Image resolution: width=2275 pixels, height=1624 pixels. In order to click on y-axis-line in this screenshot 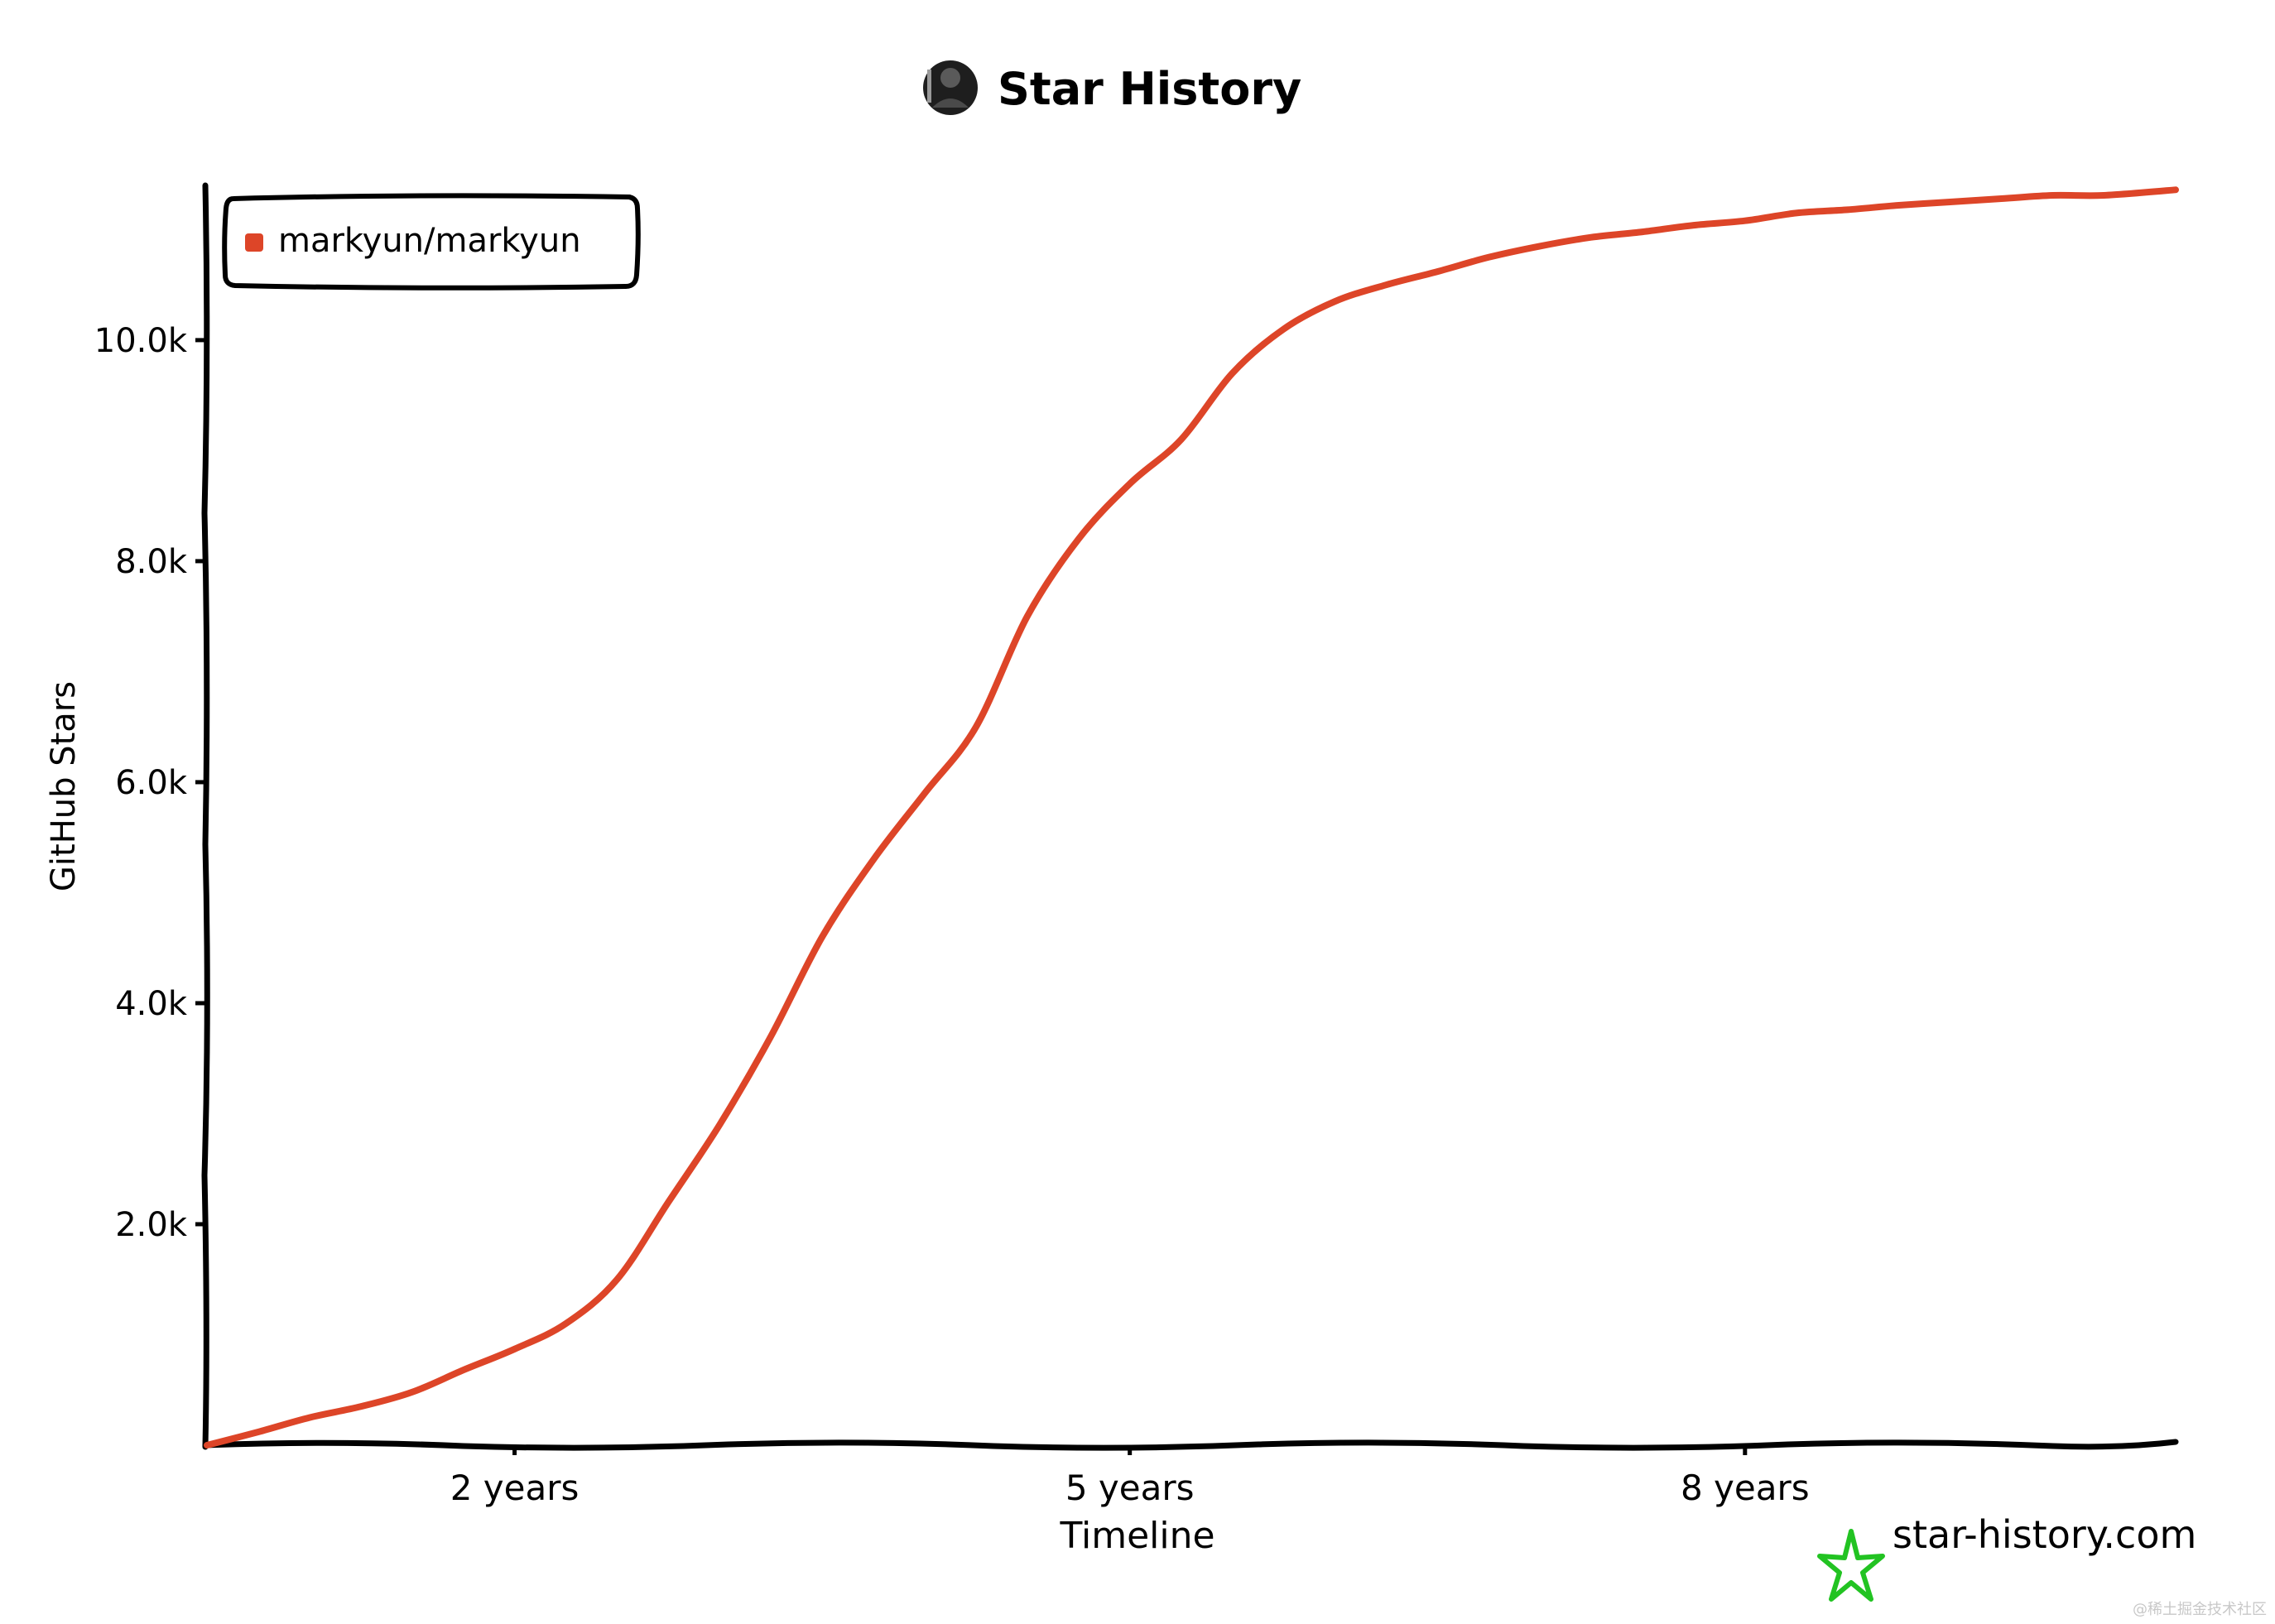, I will do `click(206, 816)`.